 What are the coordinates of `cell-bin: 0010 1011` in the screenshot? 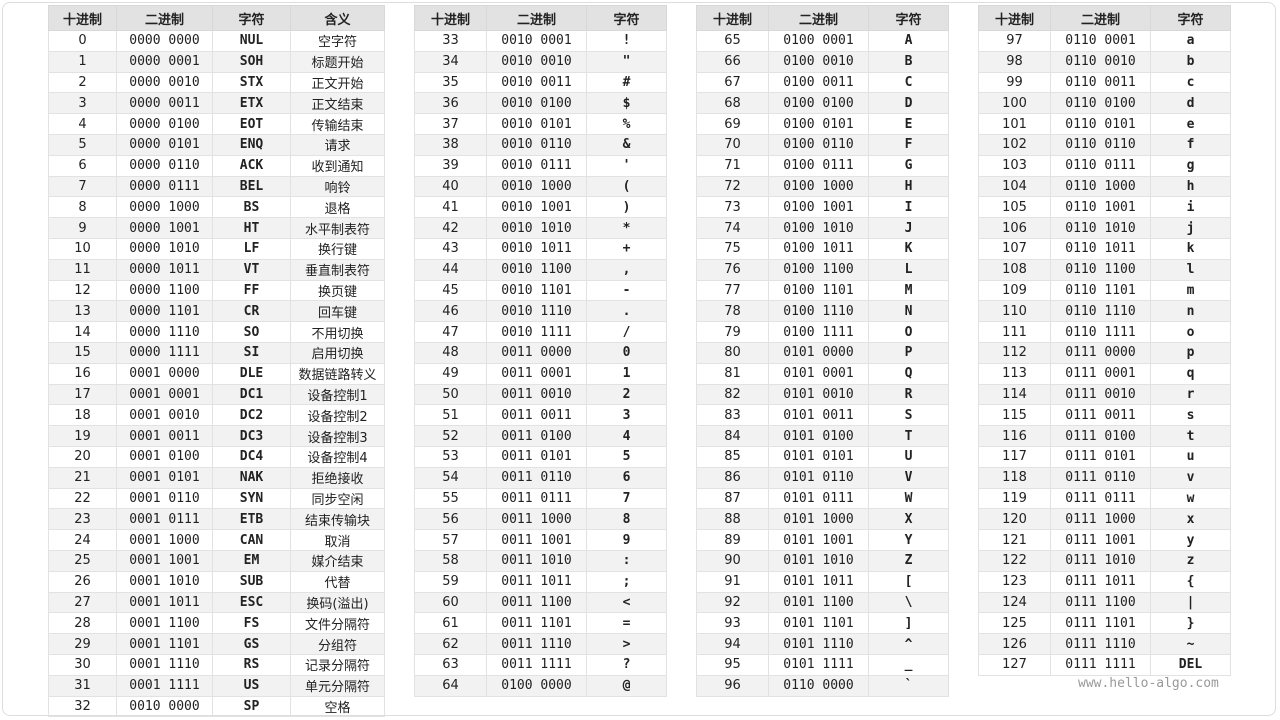 It's located at (536, 248).